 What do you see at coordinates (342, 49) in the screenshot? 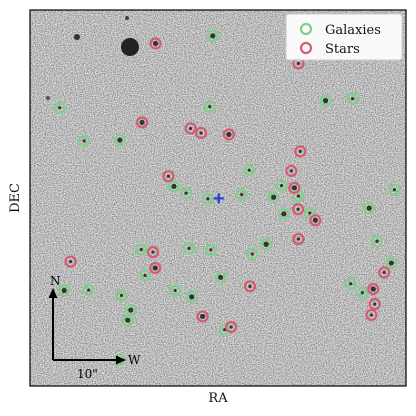
I see `legend-stars-label: Stars` at bounding box center [342, 49].